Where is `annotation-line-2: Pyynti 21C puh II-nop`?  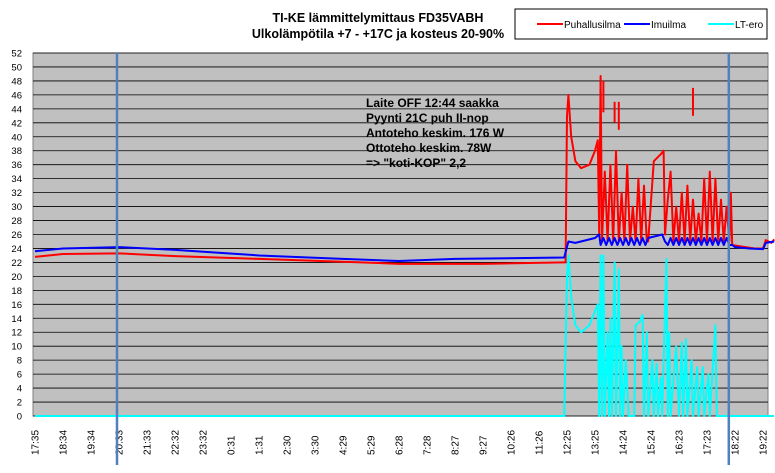 annotation-line-2: Pyynti 21C puh II-nop is located at coordinates (427, 118).